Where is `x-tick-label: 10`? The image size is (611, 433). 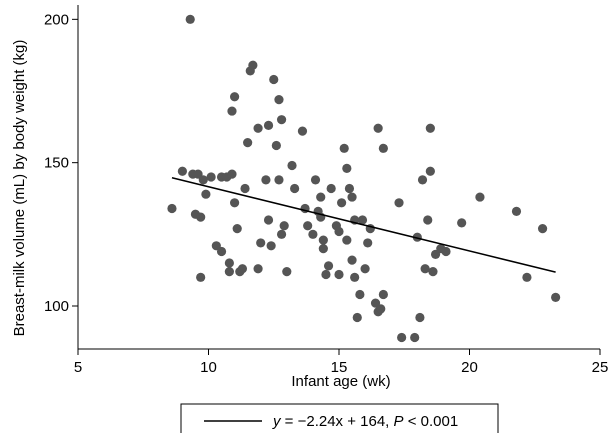
x-tick-label: 10 is located at coordinates (208, 367).